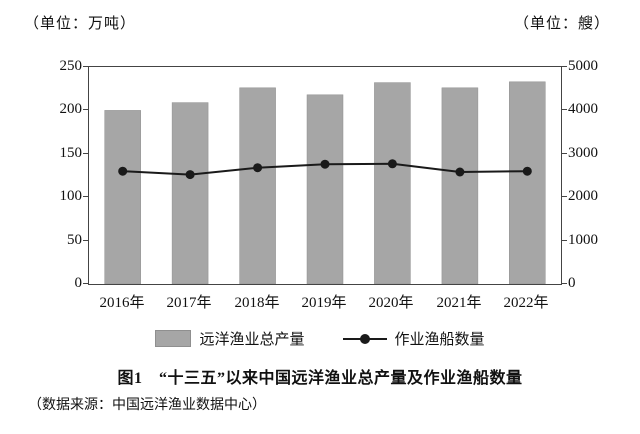 The height and width of the screenshot is (434, 640). Describe the element at coordinates (561, 24) in the screenshot. I see `right-axis-unit-label: （单位：艘）` at that location.